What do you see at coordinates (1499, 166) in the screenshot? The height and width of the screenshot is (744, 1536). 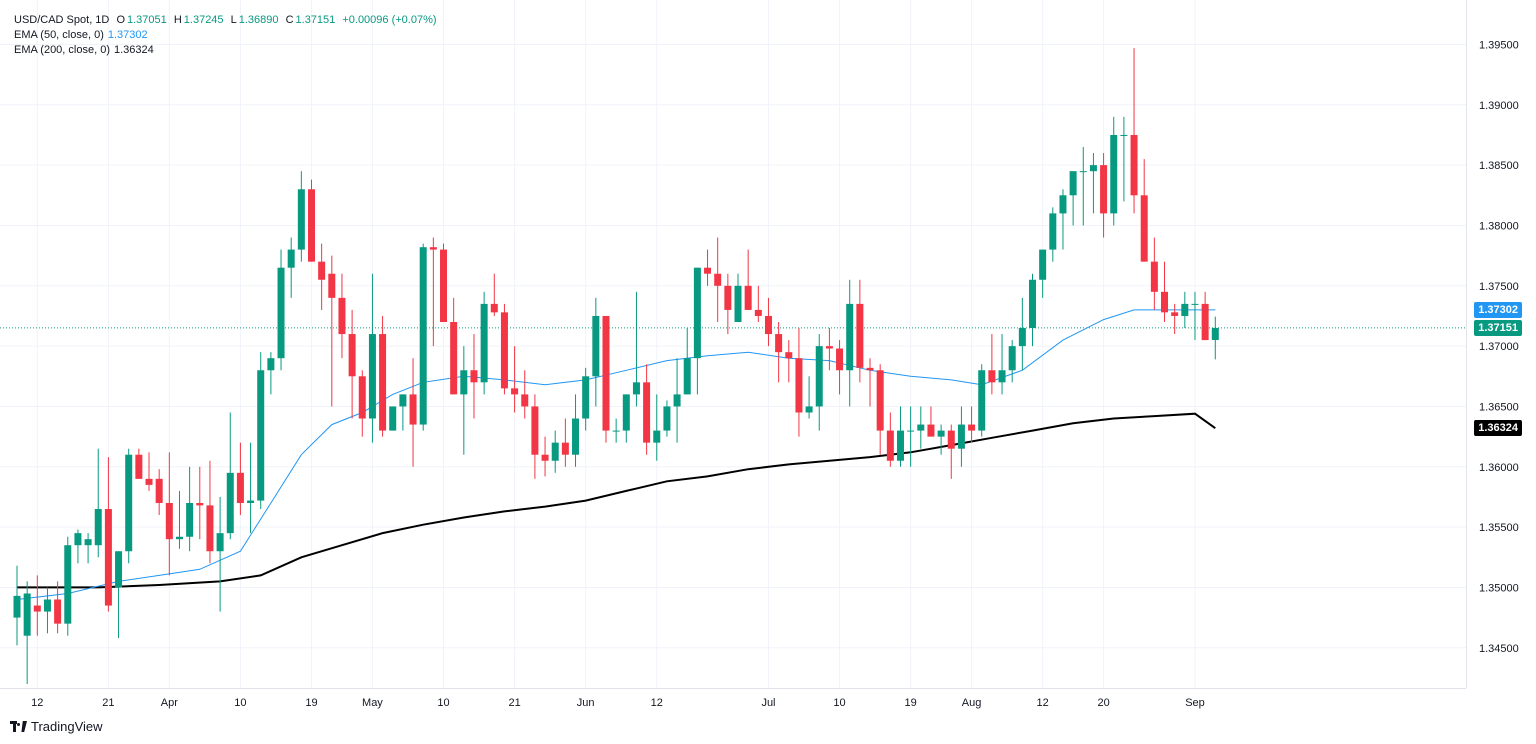 I see `y-tick-label: 1.38500` at bounding box center [1499, 166].